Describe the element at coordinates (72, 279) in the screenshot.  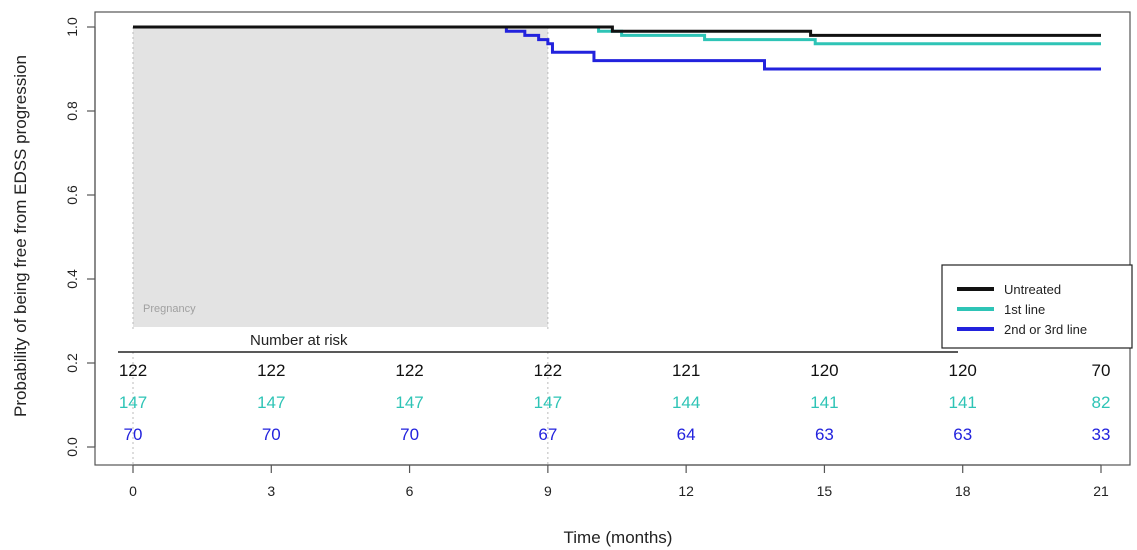
I see `y-tick-label: 0.4` at that location.